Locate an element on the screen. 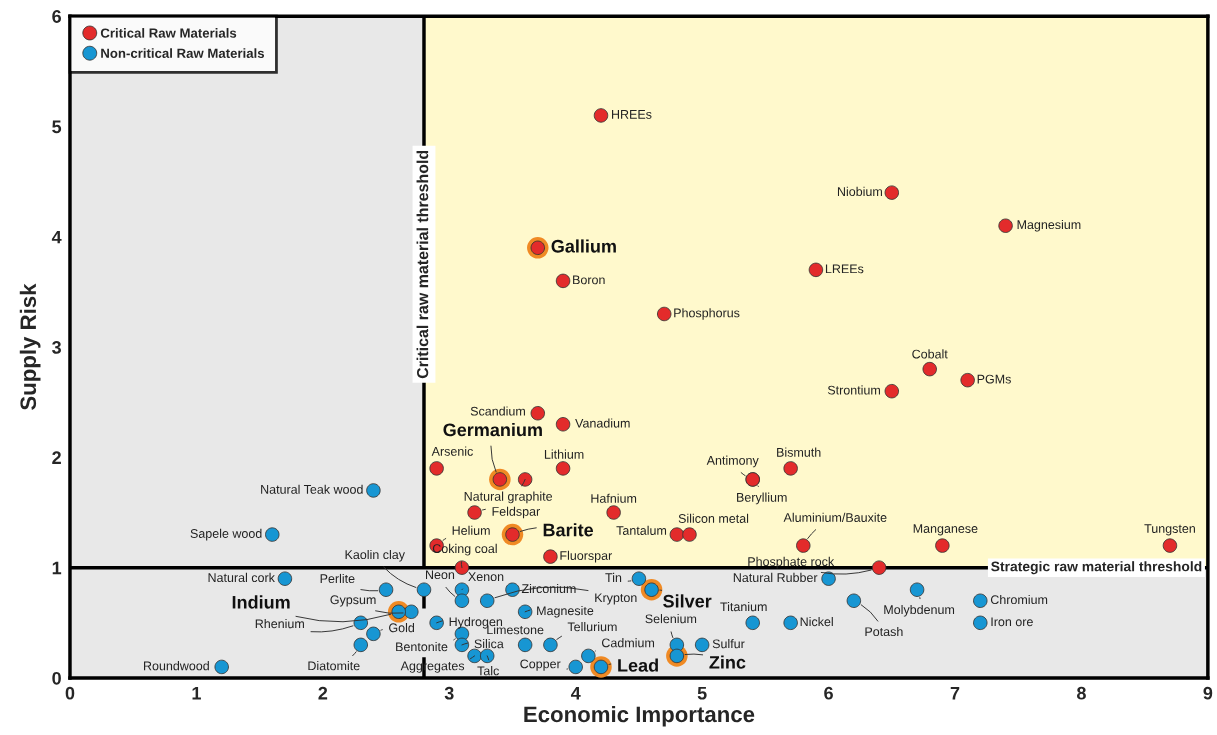  annotation: Silicon metal is located at coordinates (713, 518).